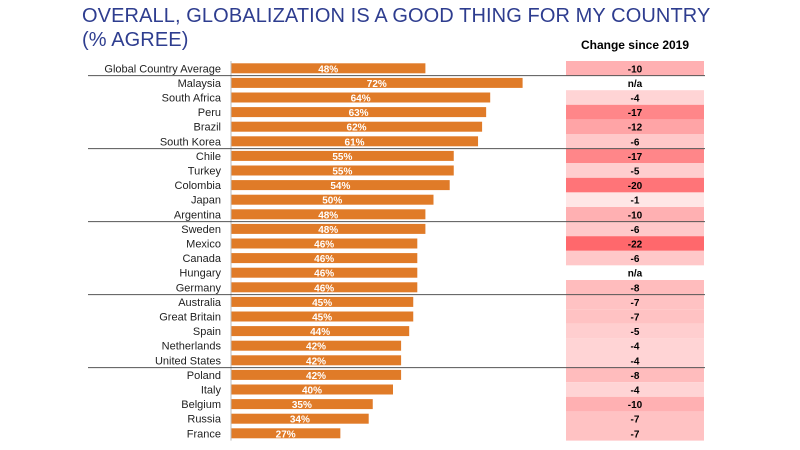 Image resolution: width=800 pixels, height=450 pixels. What do you see at coordinates (635, 172) in the screenshot?
I see `change-value: -5` at bounding box center [635, 172].